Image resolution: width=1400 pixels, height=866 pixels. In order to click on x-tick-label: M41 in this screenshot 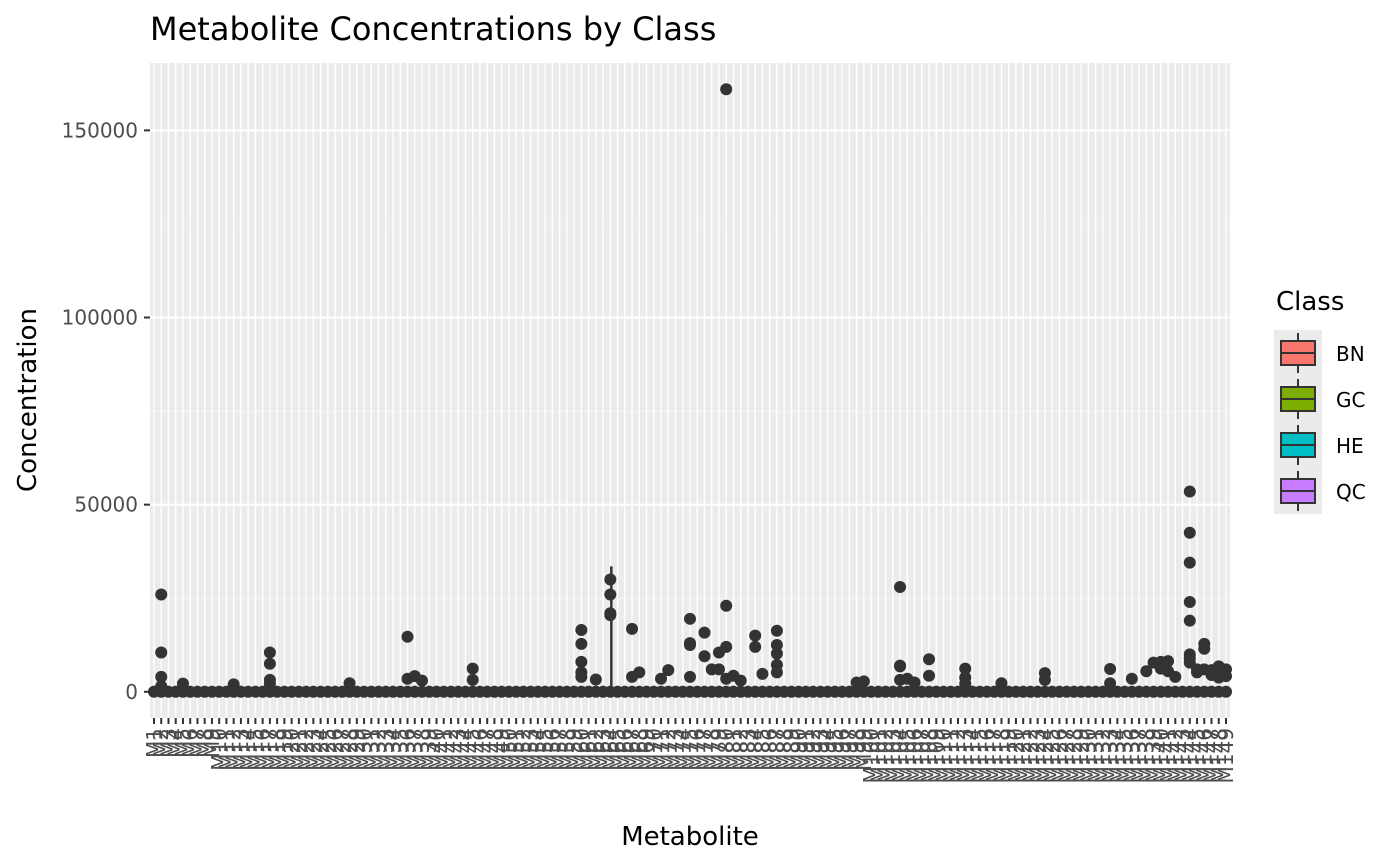, I will do `click(444, 749)`.